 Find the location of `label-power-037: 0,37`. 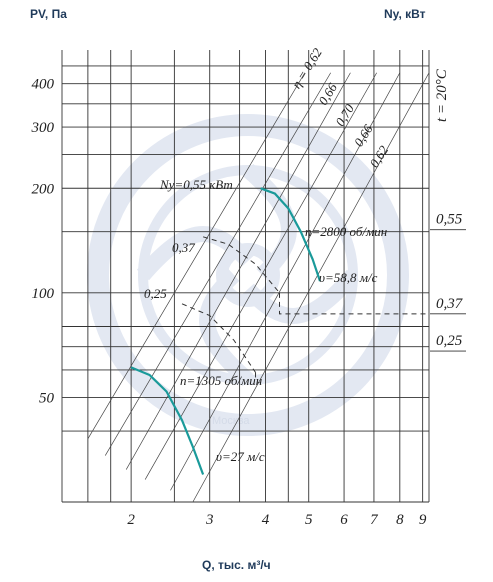

label-power-037: 0,37 is located at coordinates (183, 247).